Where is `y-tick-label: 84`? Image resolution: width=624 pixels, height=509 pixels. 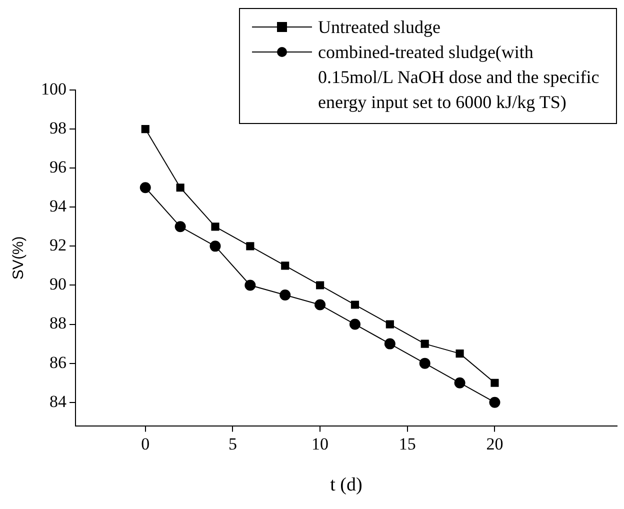 y-tick-label: 84 is located at coordinates (58, 401).